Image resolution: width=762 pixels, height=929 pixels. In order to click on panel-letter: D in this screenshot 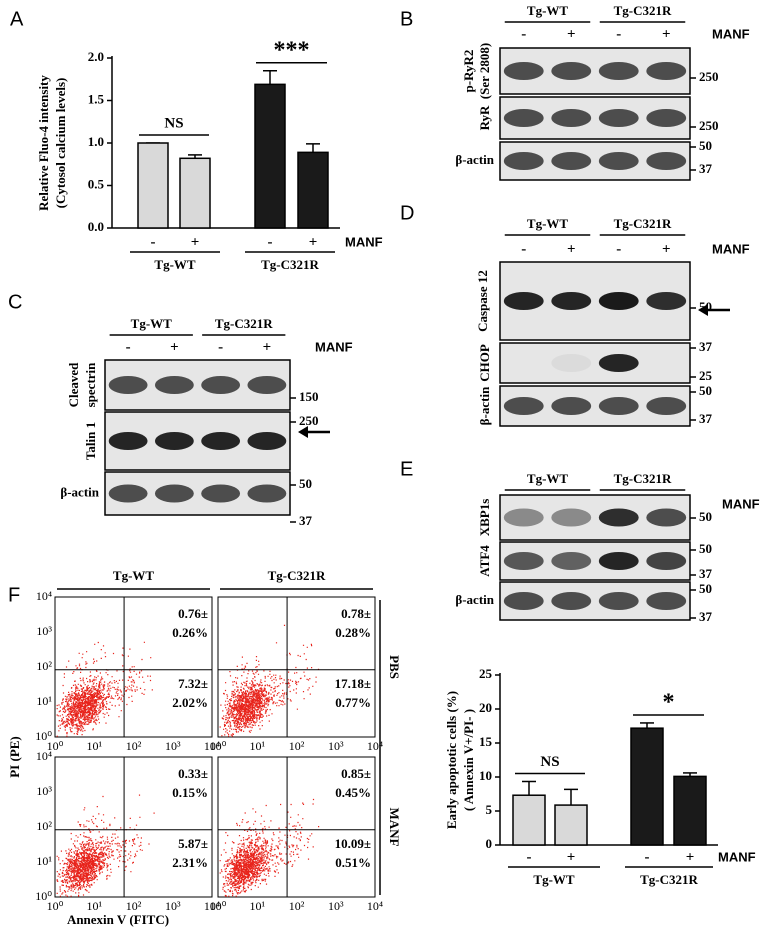, I will do `click(407, 213)`.